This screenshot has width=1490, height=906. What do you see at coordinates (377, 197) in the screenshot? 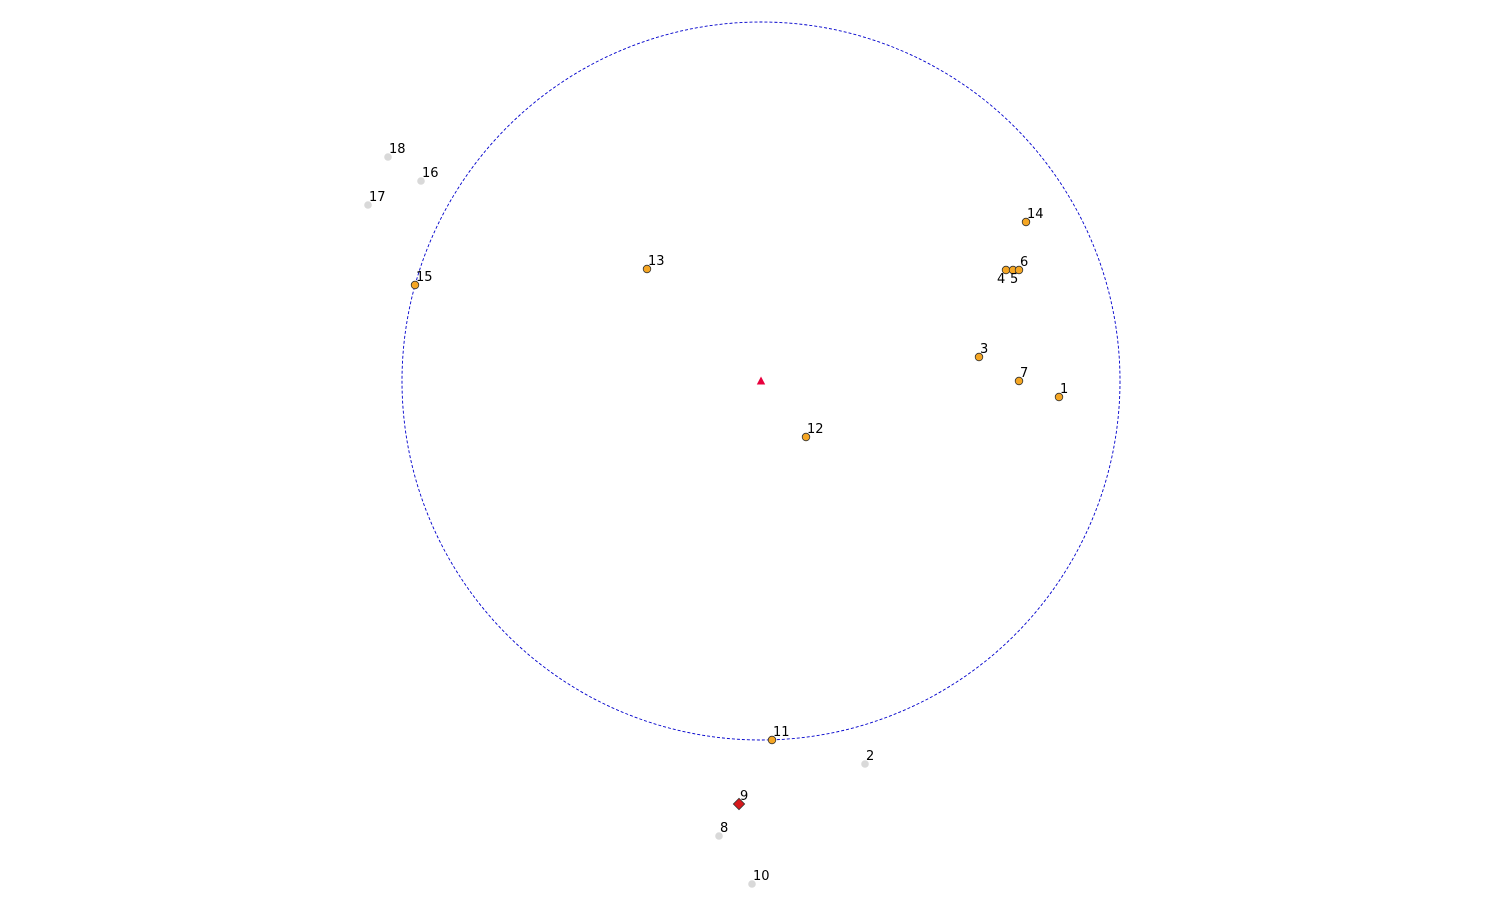
I see `point-label-17: 17` at bounding box center [377, 197].